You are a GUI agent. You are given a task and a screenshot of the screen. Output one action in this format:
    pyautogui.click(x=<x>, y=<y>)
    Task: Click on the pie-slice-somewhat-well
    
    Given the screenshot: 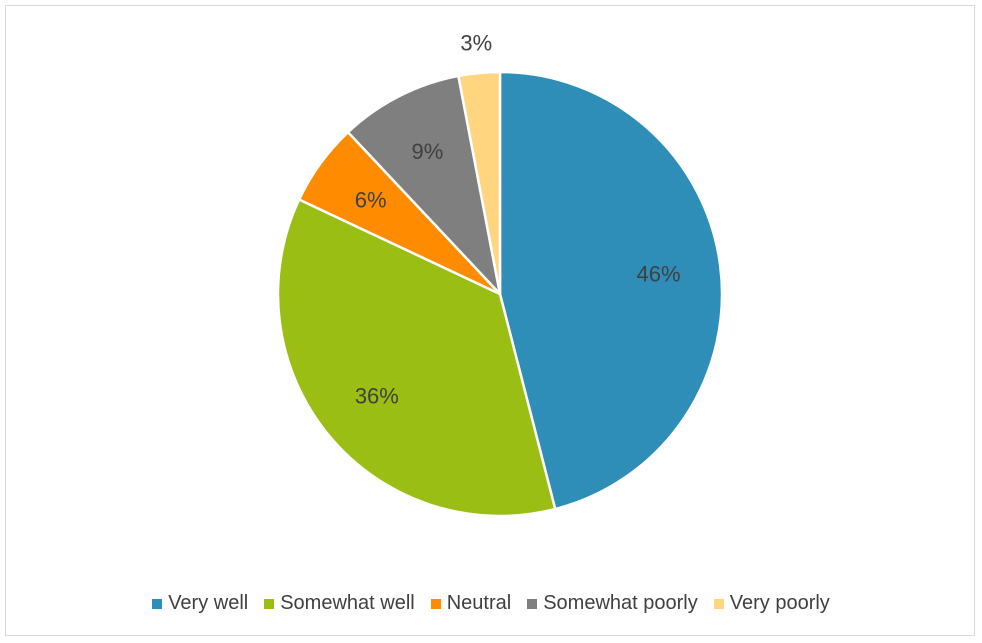 What is the action you would take?
    pyautogui.click(x=416, y=358)
    